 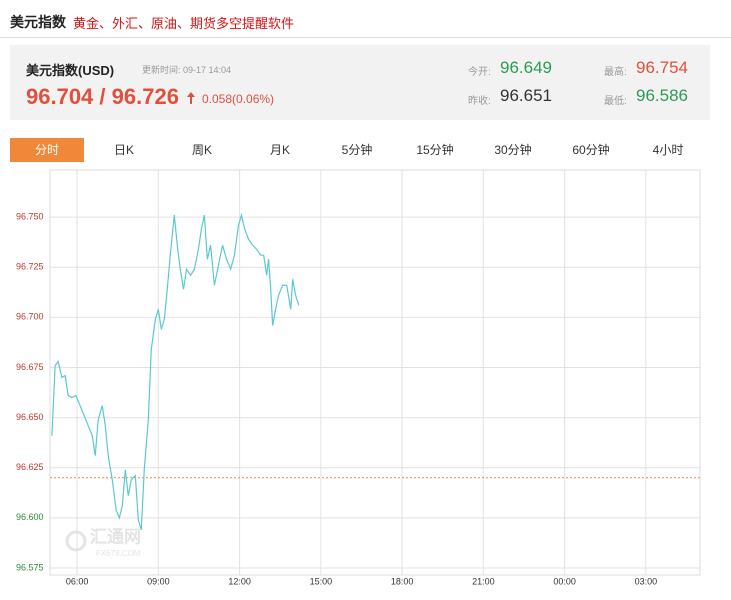 I want to click on watermark-site: FX678.COM, so click(x=118, y=553).